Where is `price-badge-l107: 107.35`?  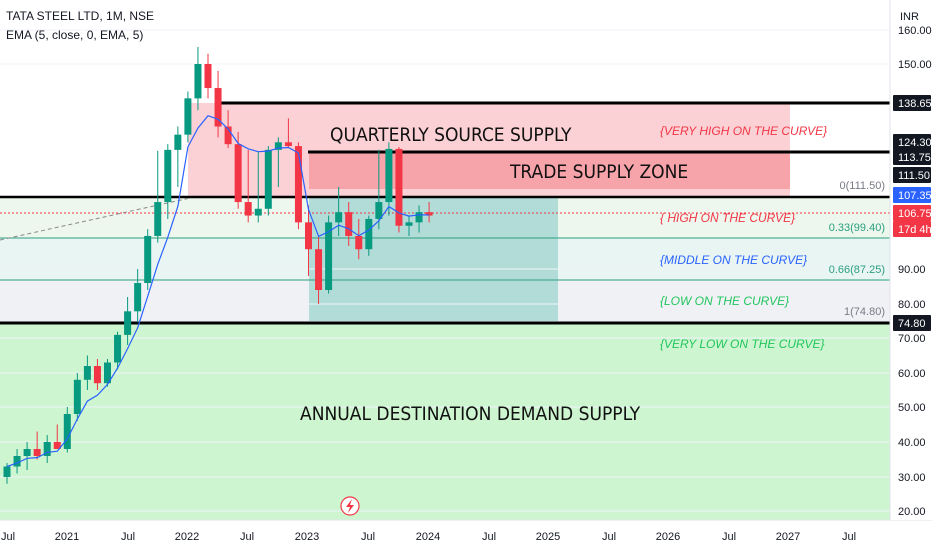 price-badge-l107: 107.35 is located at coordinates (912, 195).